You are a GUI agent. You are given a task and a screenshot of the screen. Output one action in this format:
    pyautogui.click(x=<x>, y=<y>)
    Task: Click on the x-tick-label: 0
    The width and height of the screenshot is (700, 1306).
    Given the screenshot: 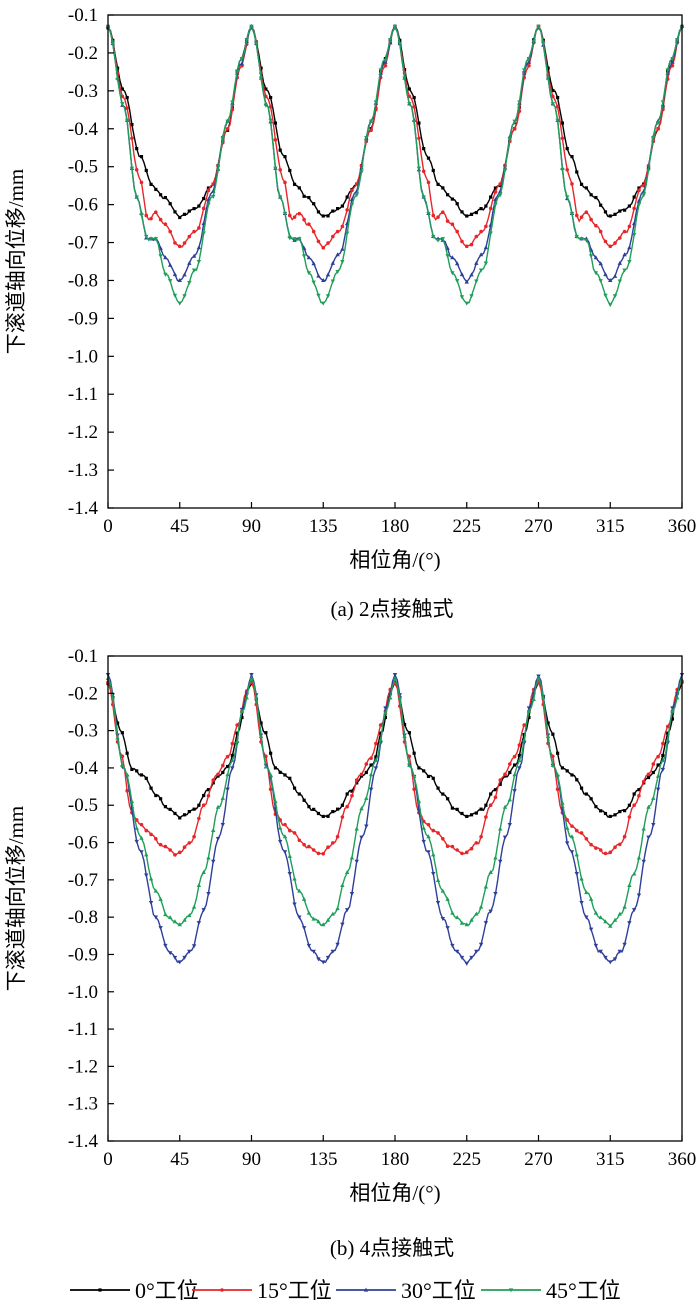 What is the action you would take?
    pyautogui.click(x=108, y=526)
    